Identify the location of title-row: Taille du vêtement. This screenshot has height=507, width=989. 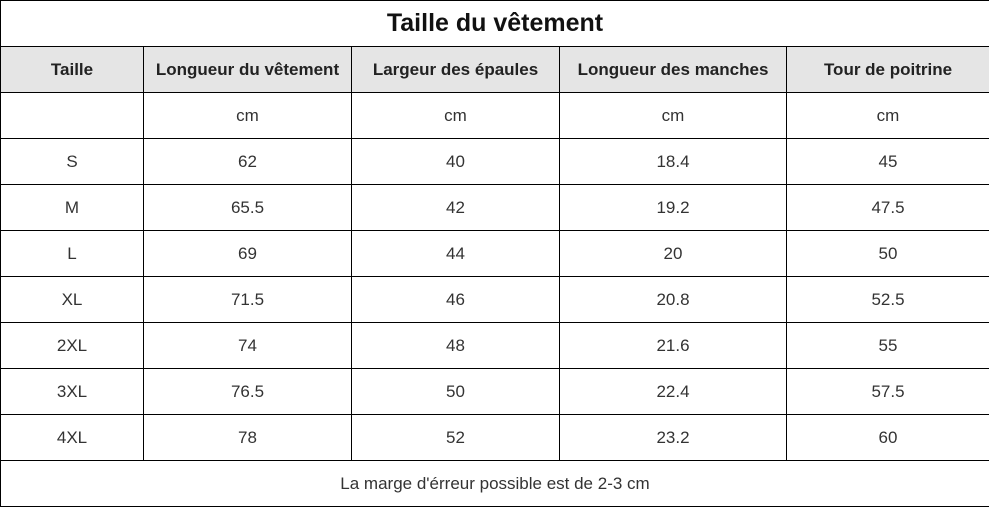
(494, 23).